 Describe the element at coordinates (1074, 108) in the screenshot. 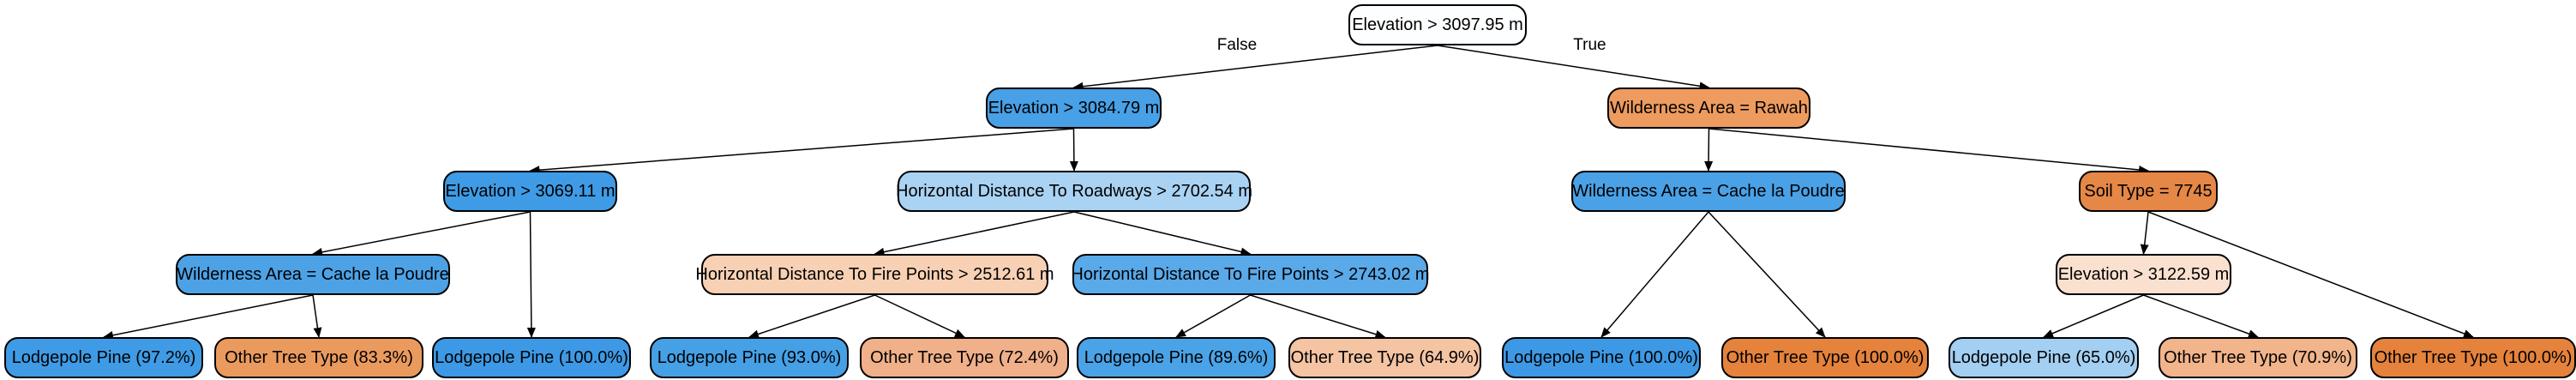

I see `tree-node: Elevation > 3084.79 m` at that location.